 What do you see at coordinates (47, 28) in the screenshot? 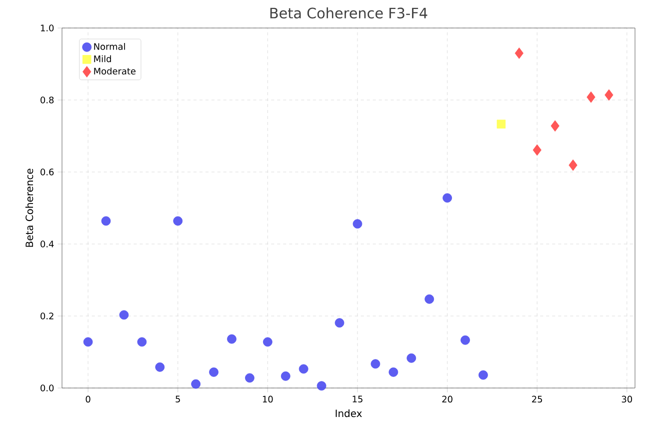
I see `y-tick-label: 1.0` at bounding box center [47, 28].